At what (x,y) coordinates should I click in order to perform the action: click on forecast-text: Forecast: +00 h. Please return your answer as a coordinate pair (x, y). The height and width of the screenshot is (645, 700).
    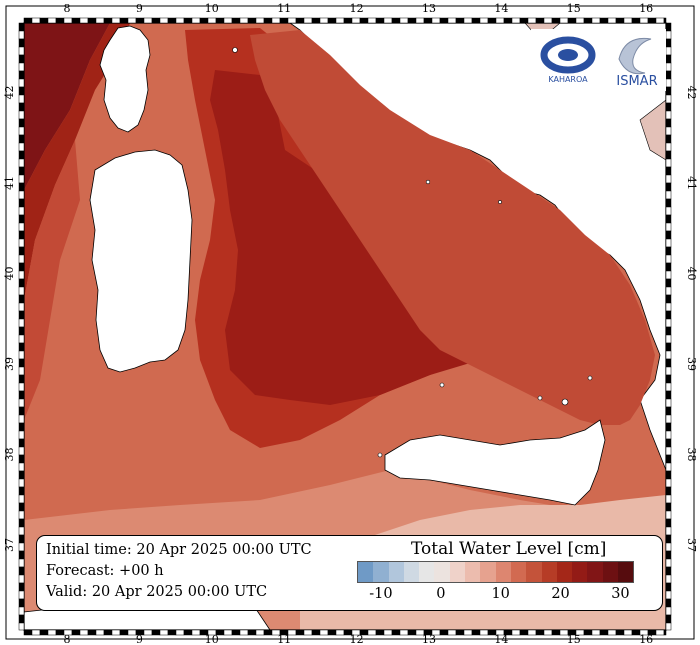
    Looking at the image, I should click on (105, 571).